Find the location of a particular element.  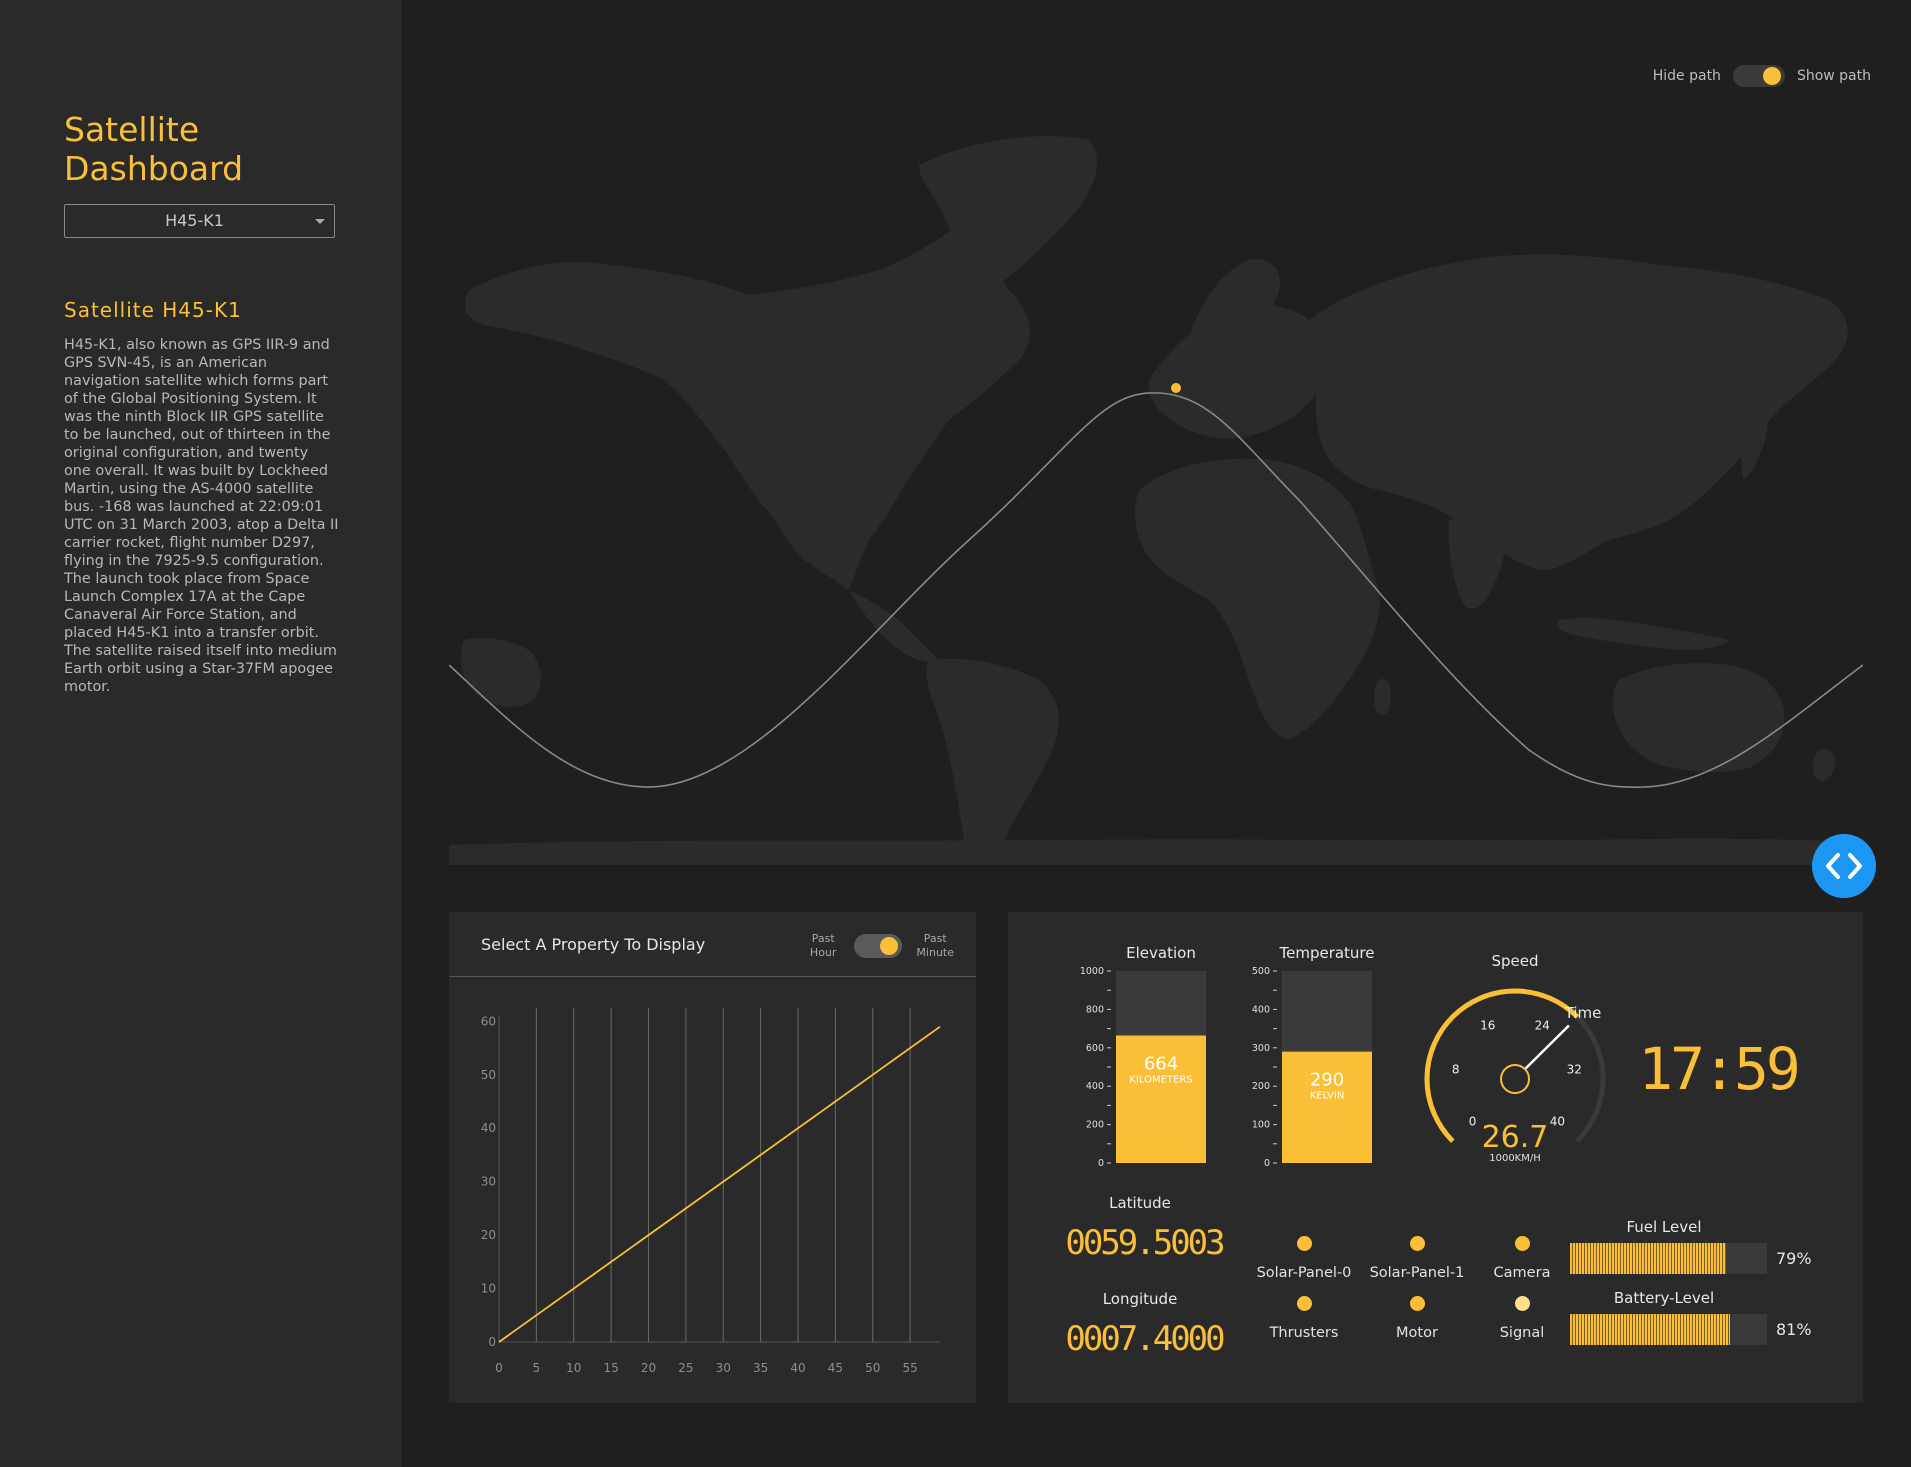

battery-level-title: Battery-Level is located at coordinates (1664, 1298).